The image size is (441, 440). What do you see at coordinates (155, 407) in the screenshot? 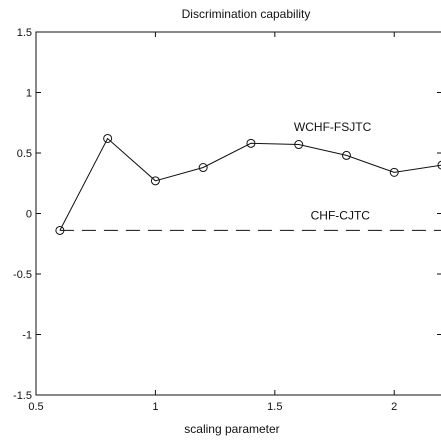
I see `x-tick-label: 1` at bounding box center [155, 407].